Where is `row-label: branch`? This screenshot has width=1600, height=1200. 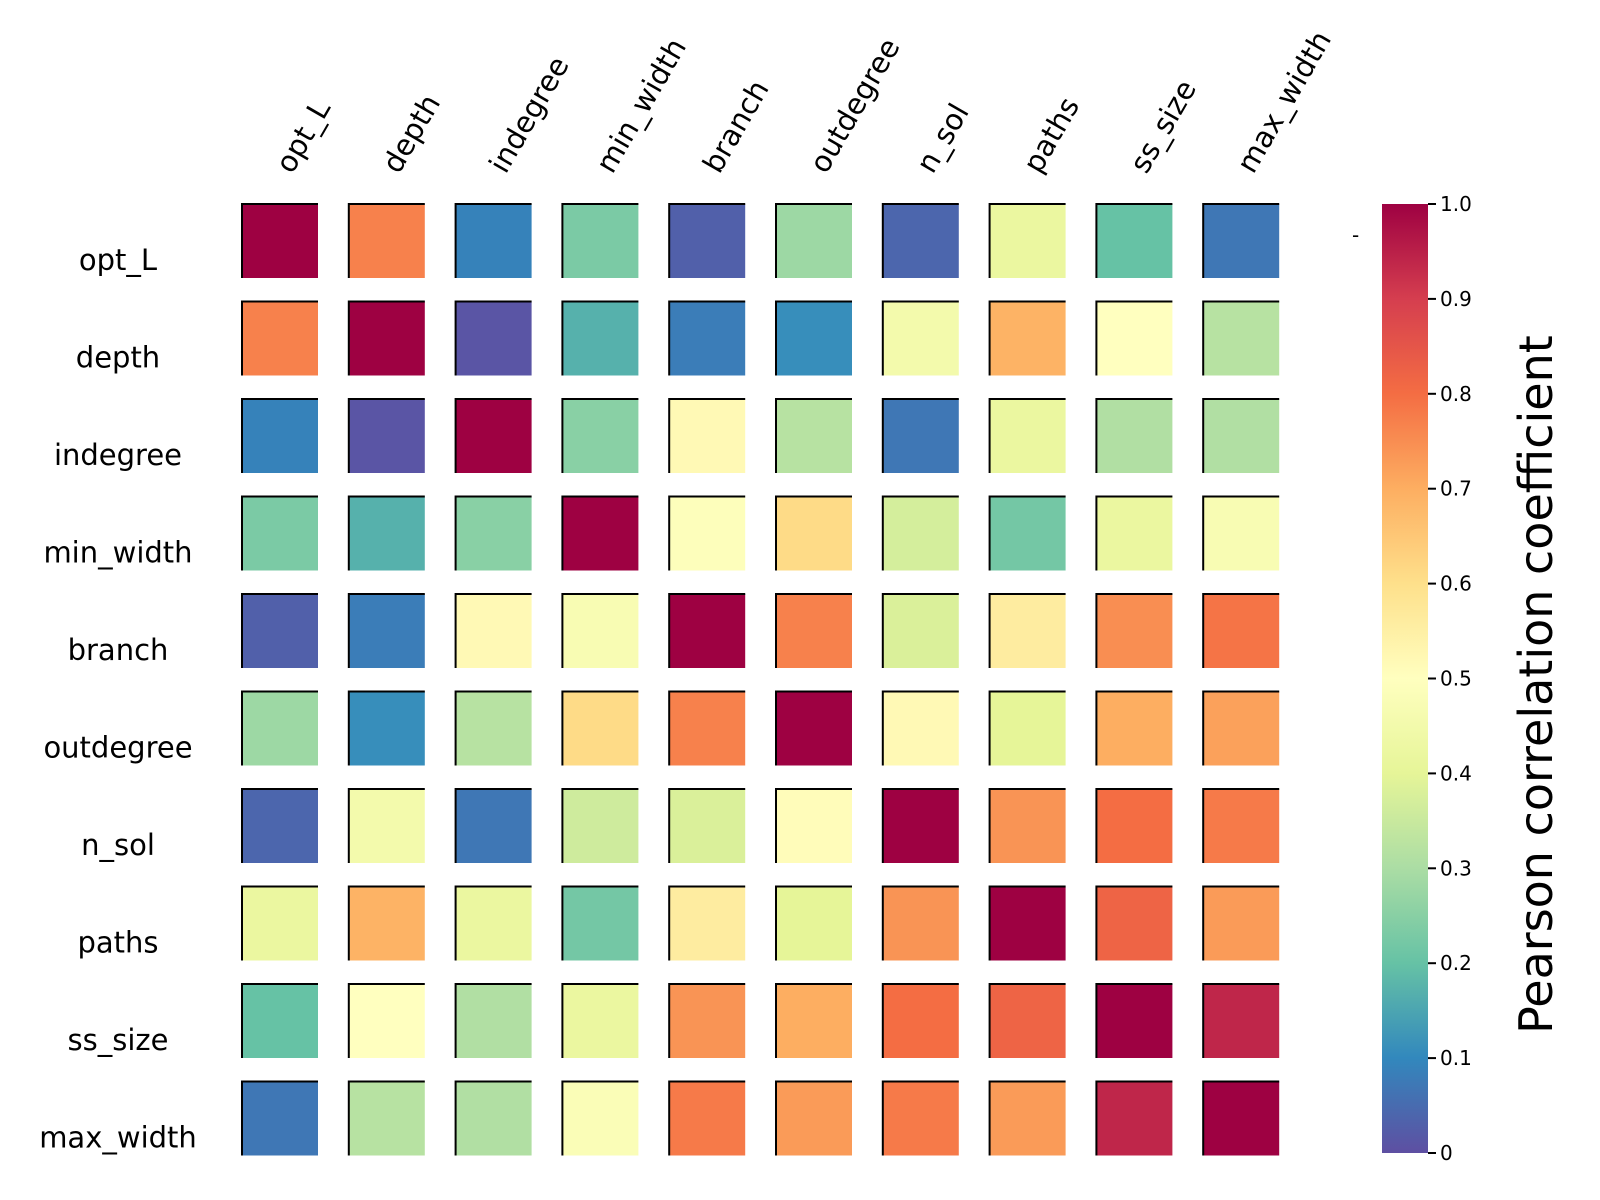 row-label: branch is located at coordinates (118, 650).